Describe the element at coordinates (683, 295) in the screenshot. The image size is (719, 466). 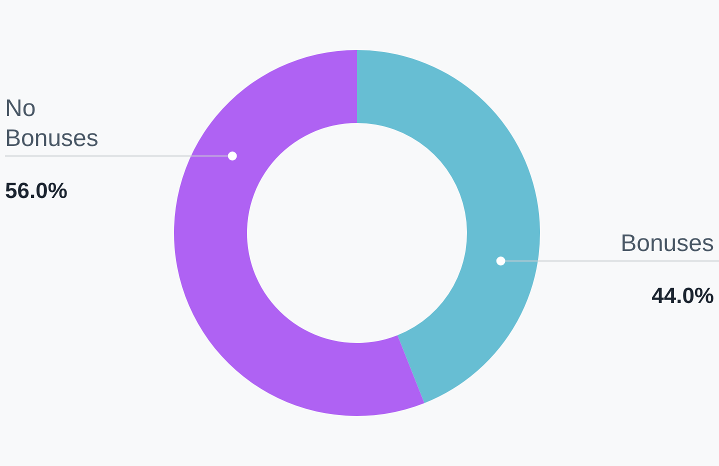
I see `data-label: 44.0%` at that location.